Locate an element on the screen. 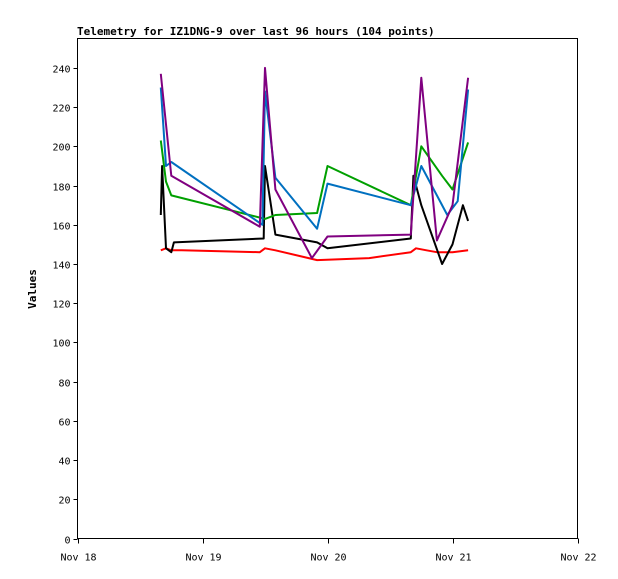 This screenshot has width=618, height=579. x-tick-label: Nov 21 is located at coordinates (453, 558).